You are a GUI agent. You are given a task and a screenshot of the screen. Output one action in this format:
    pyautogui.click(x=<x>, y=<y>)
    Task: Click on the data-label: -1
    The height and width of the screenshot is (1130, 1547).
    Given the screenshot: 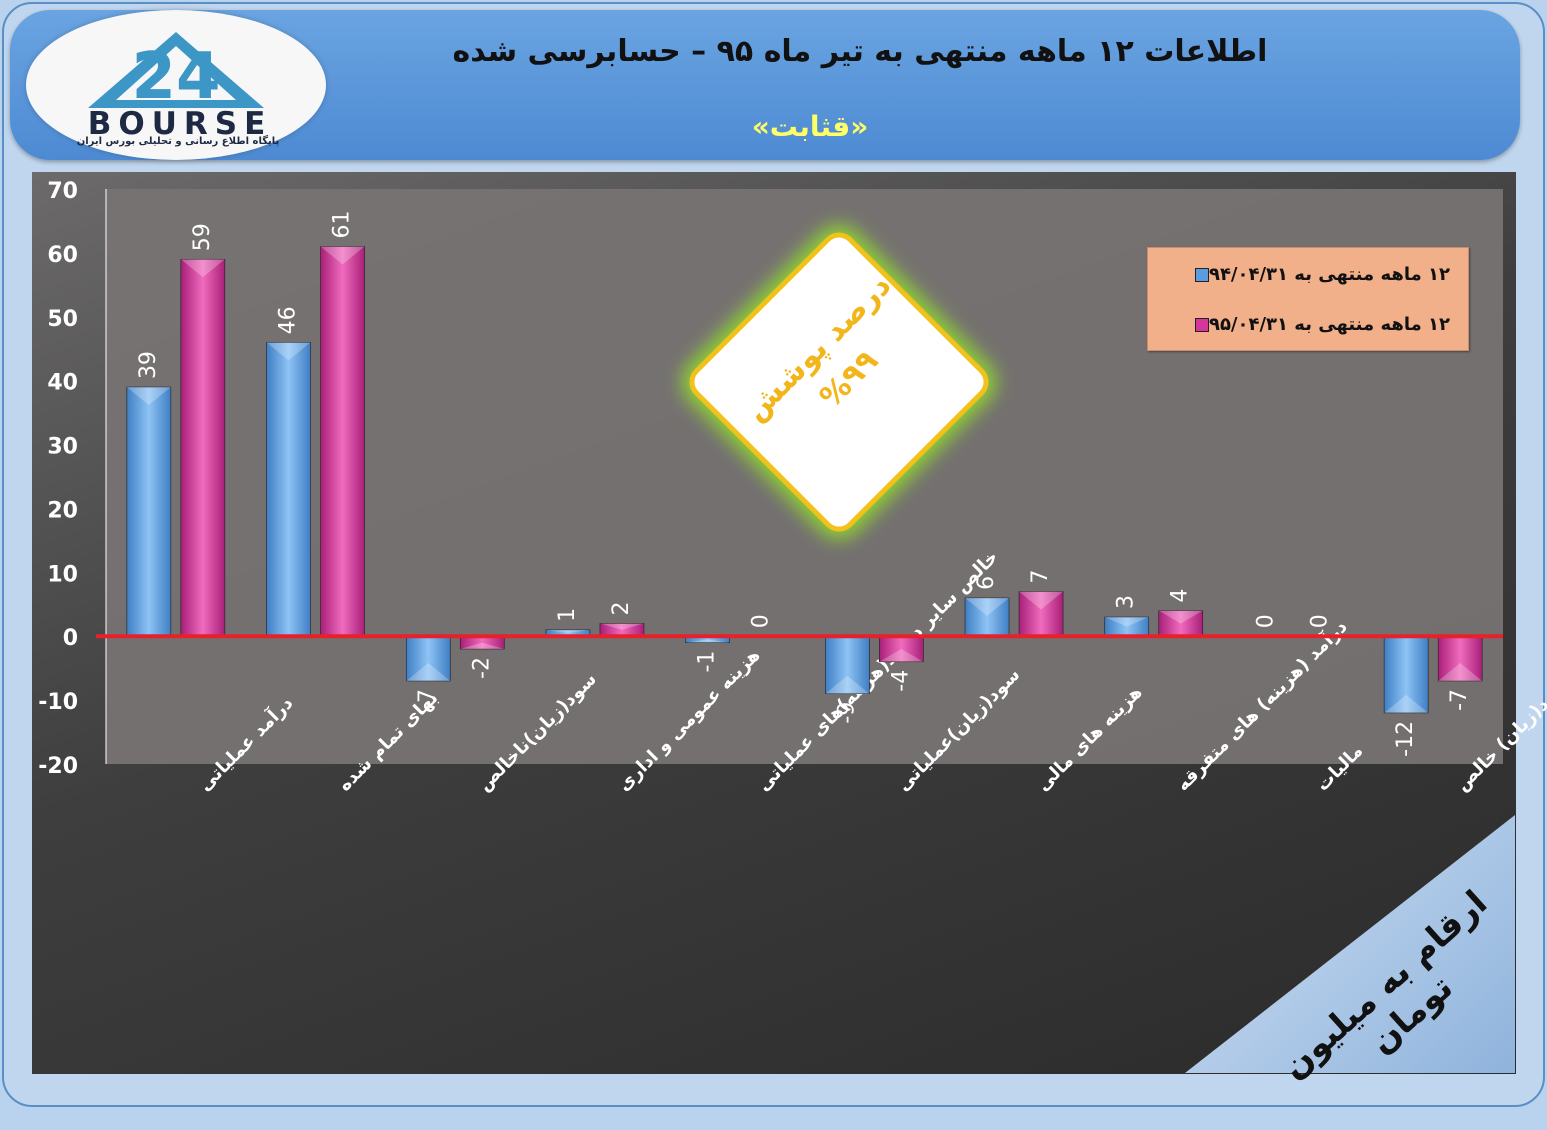 What is the action you would take?
    pyautogui.click(x=707, y=662)
    